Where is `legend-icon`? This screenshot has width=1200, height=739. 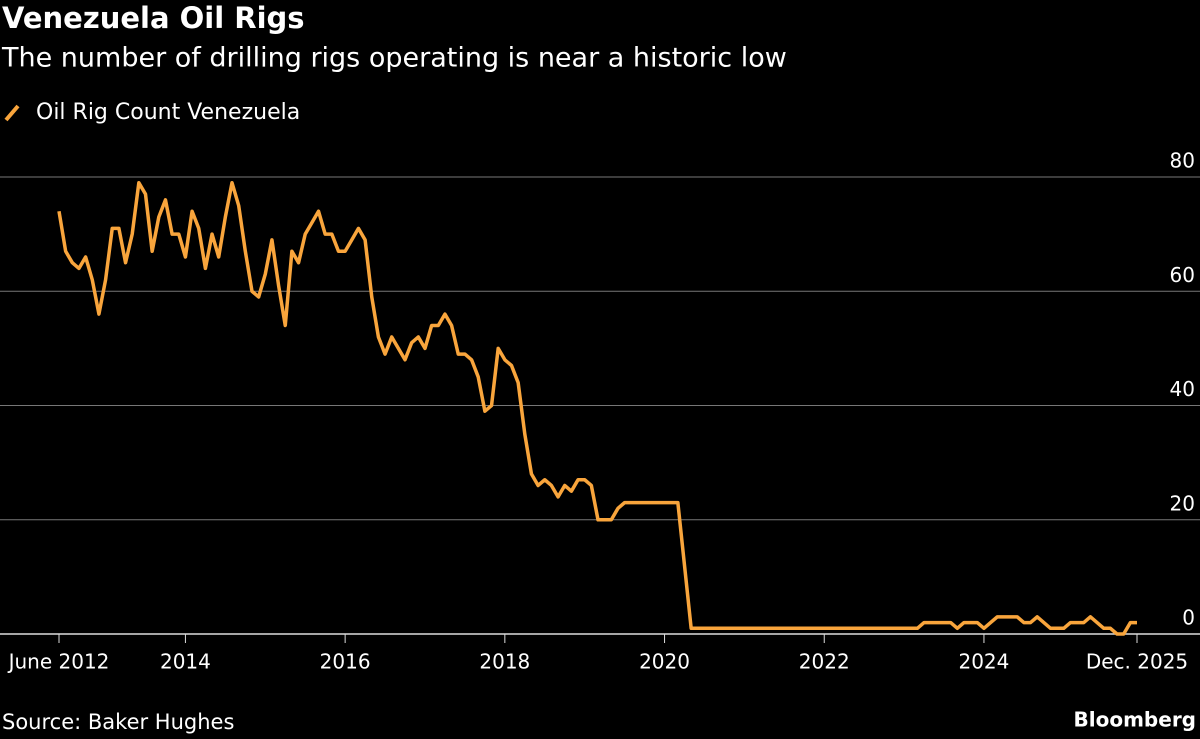 legend-icon is located at coordinates (12, 113).